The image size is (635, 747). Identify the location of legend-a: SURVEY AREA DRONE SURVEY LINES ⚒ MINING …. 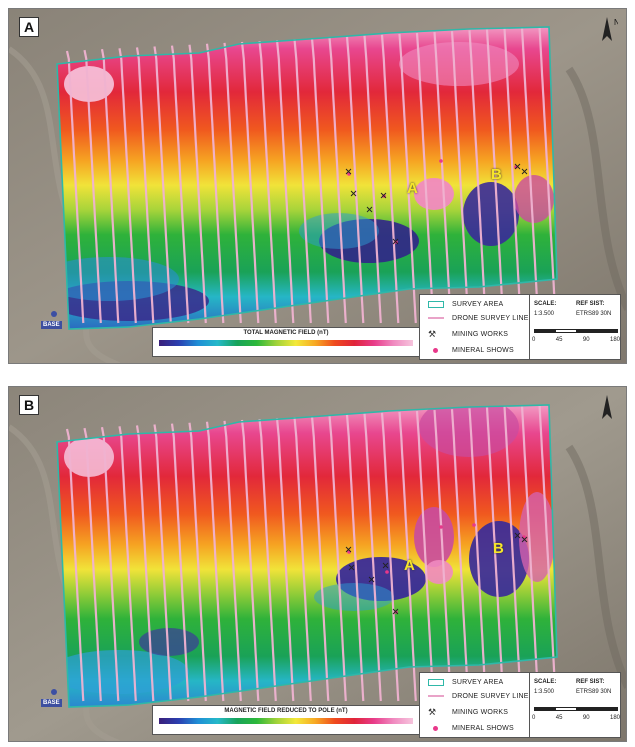
(478, 327).